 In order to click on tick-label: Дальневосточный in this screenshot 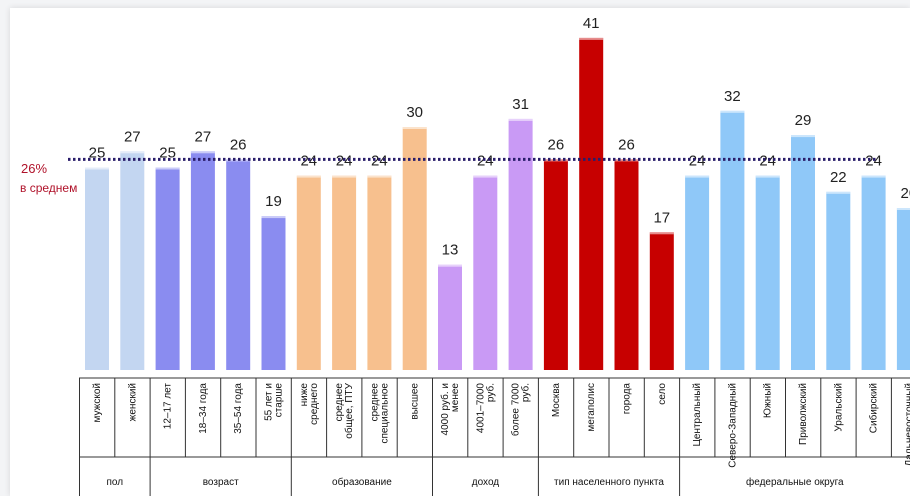, I will do `click(907, 425)`.